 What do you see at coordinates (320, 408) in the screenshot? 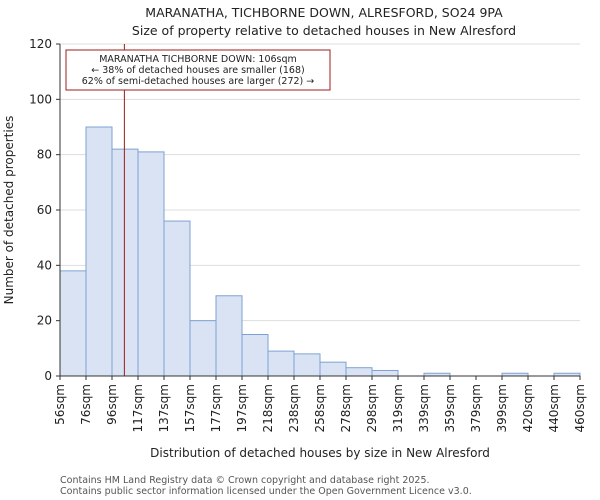
I see `x-tick-label: 258sqm` at bounding box center [320, 408].